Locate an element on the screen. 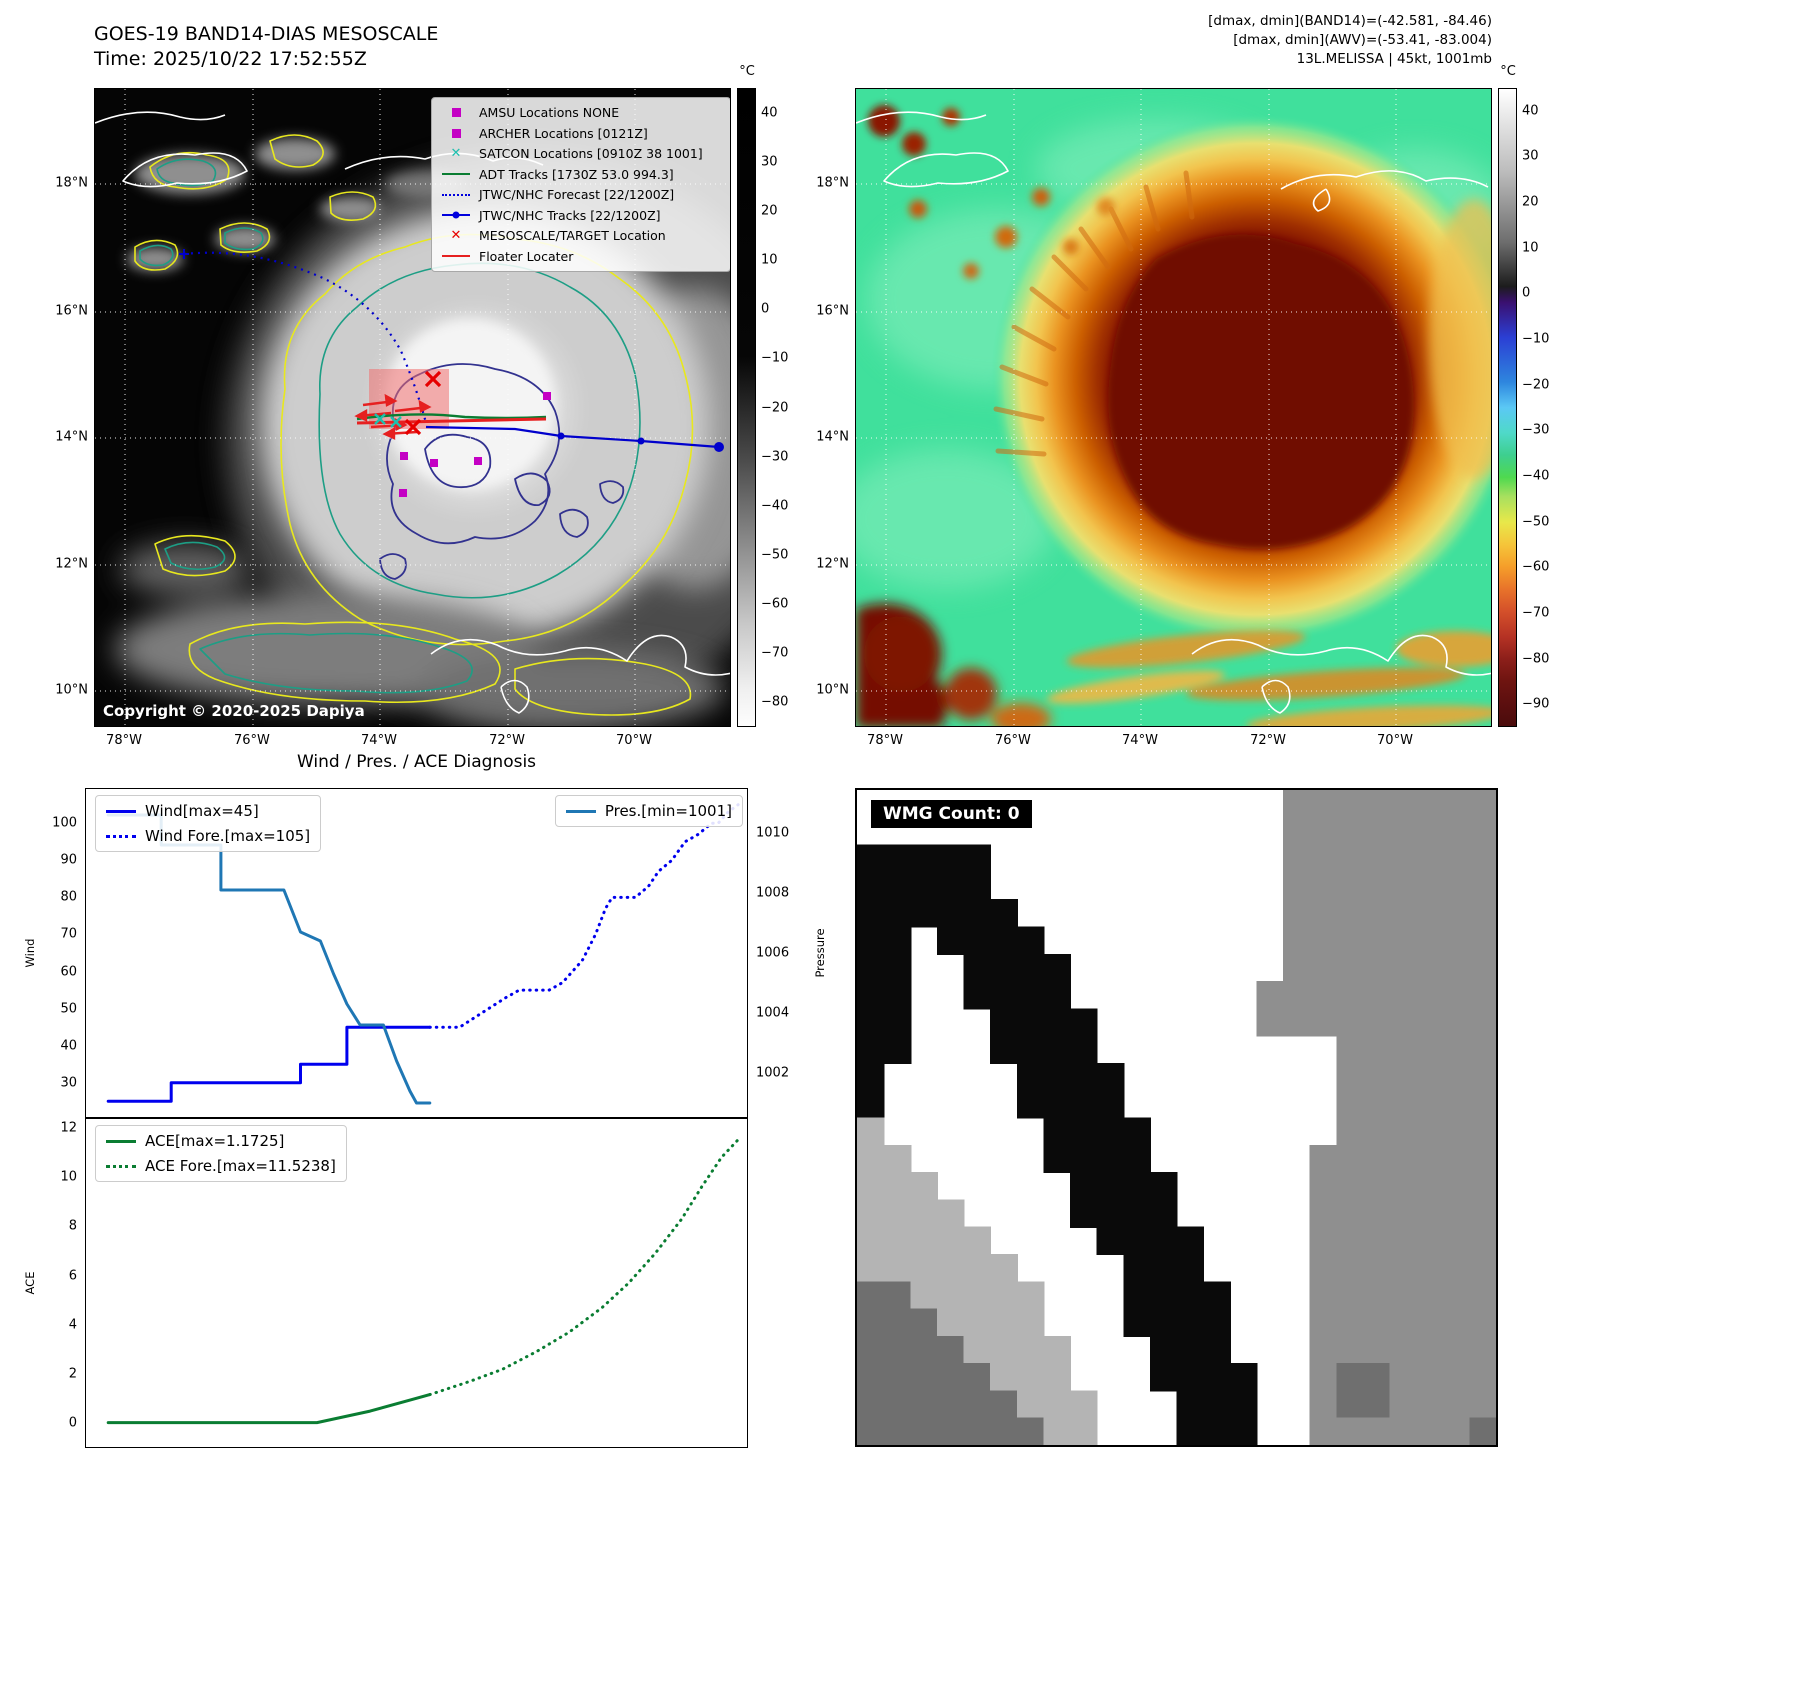  legend-item: Pres.[min=1001] is located at coordinates (648, 811).